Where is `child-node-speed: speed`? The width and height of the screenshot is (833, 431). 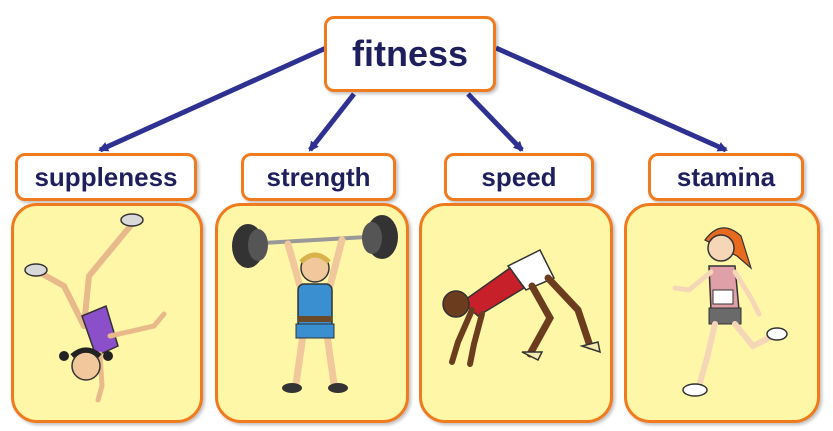
child-node-speed: speed is located at coordinates (519, 177).